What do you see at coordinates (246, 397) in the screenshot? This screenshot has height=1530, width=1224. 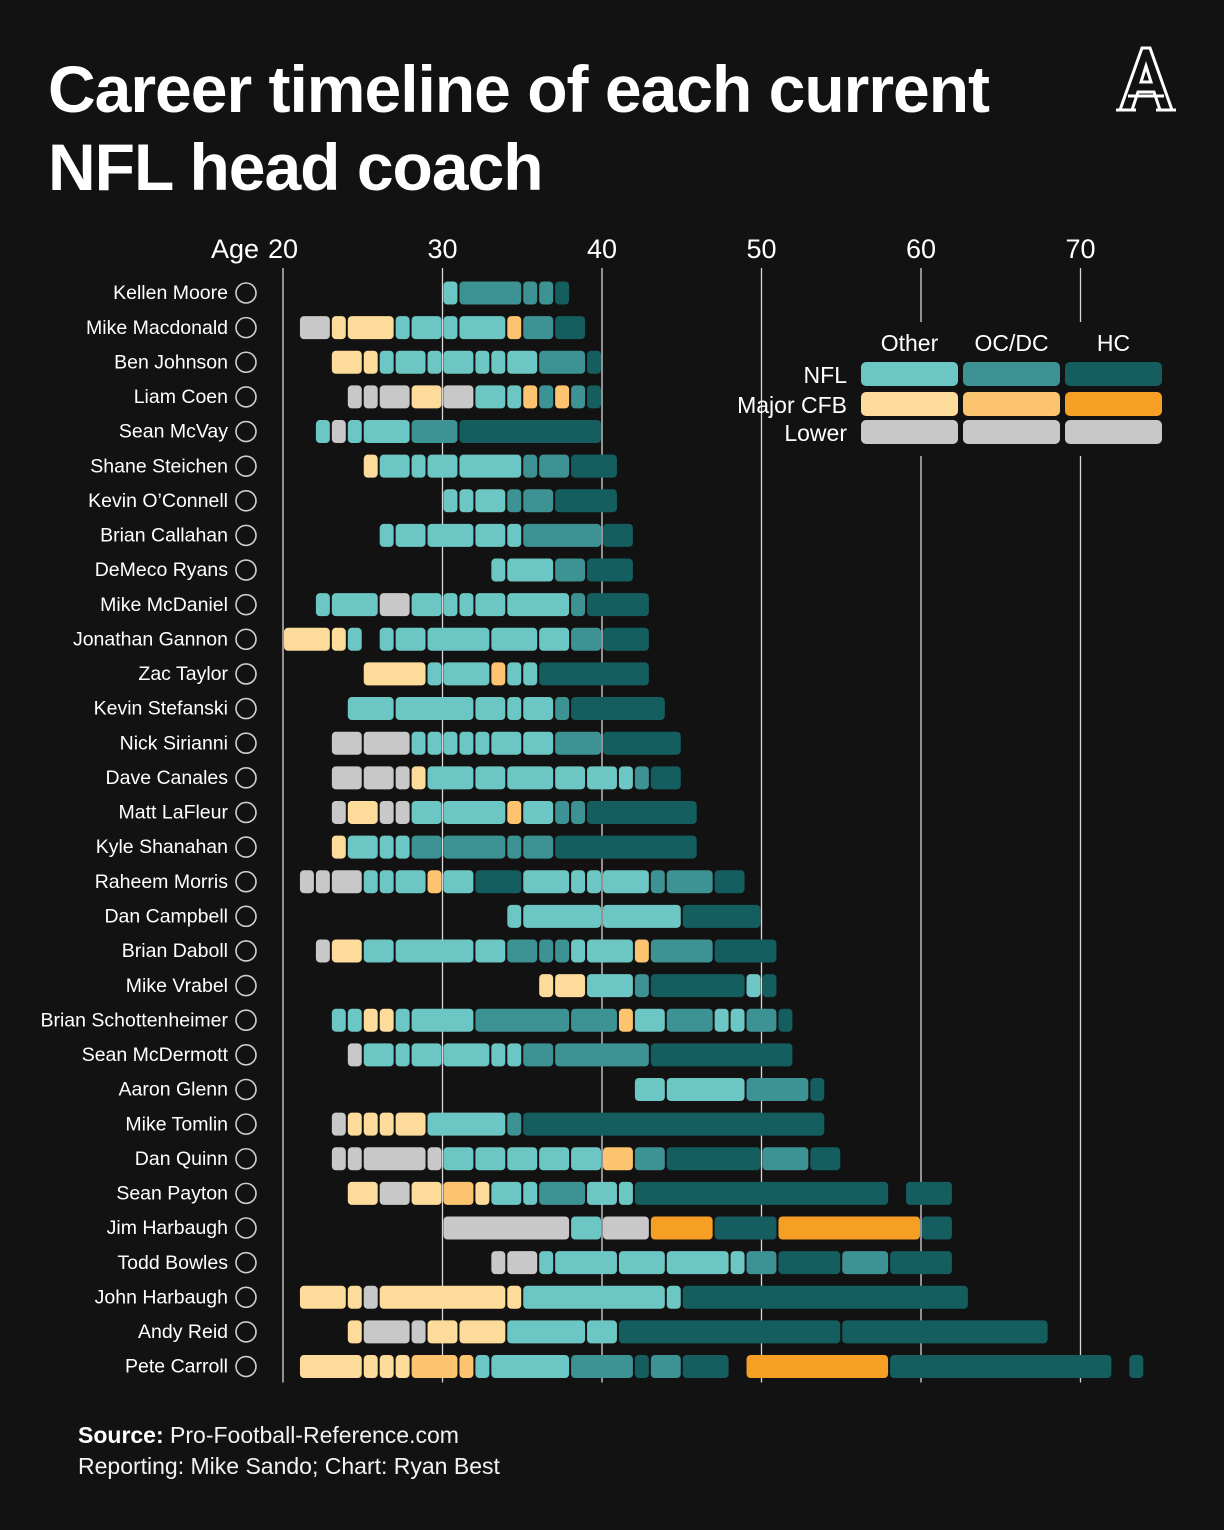 I see `jaguars-logo-icon` at bounding box center [246, 397].